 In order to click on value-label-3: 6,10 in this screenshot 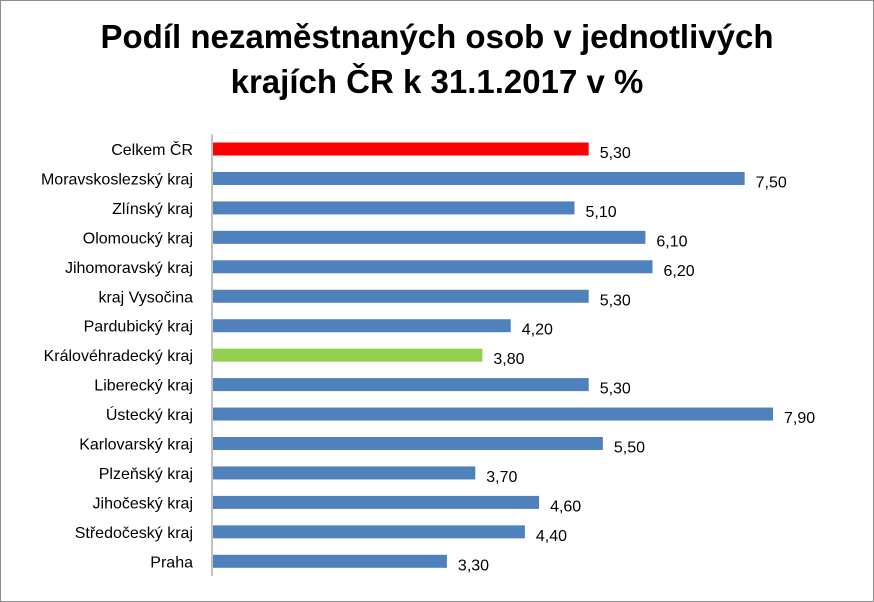, I will do `click(671, 241)`.